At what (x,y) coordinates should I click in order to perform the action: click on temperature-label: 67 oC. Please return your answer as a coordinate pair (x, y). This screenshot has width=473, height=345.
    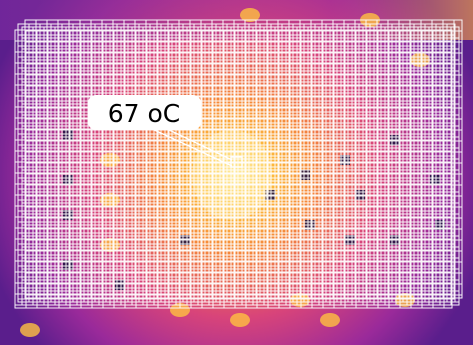
    Looking at the image, I should click on (144, 113).